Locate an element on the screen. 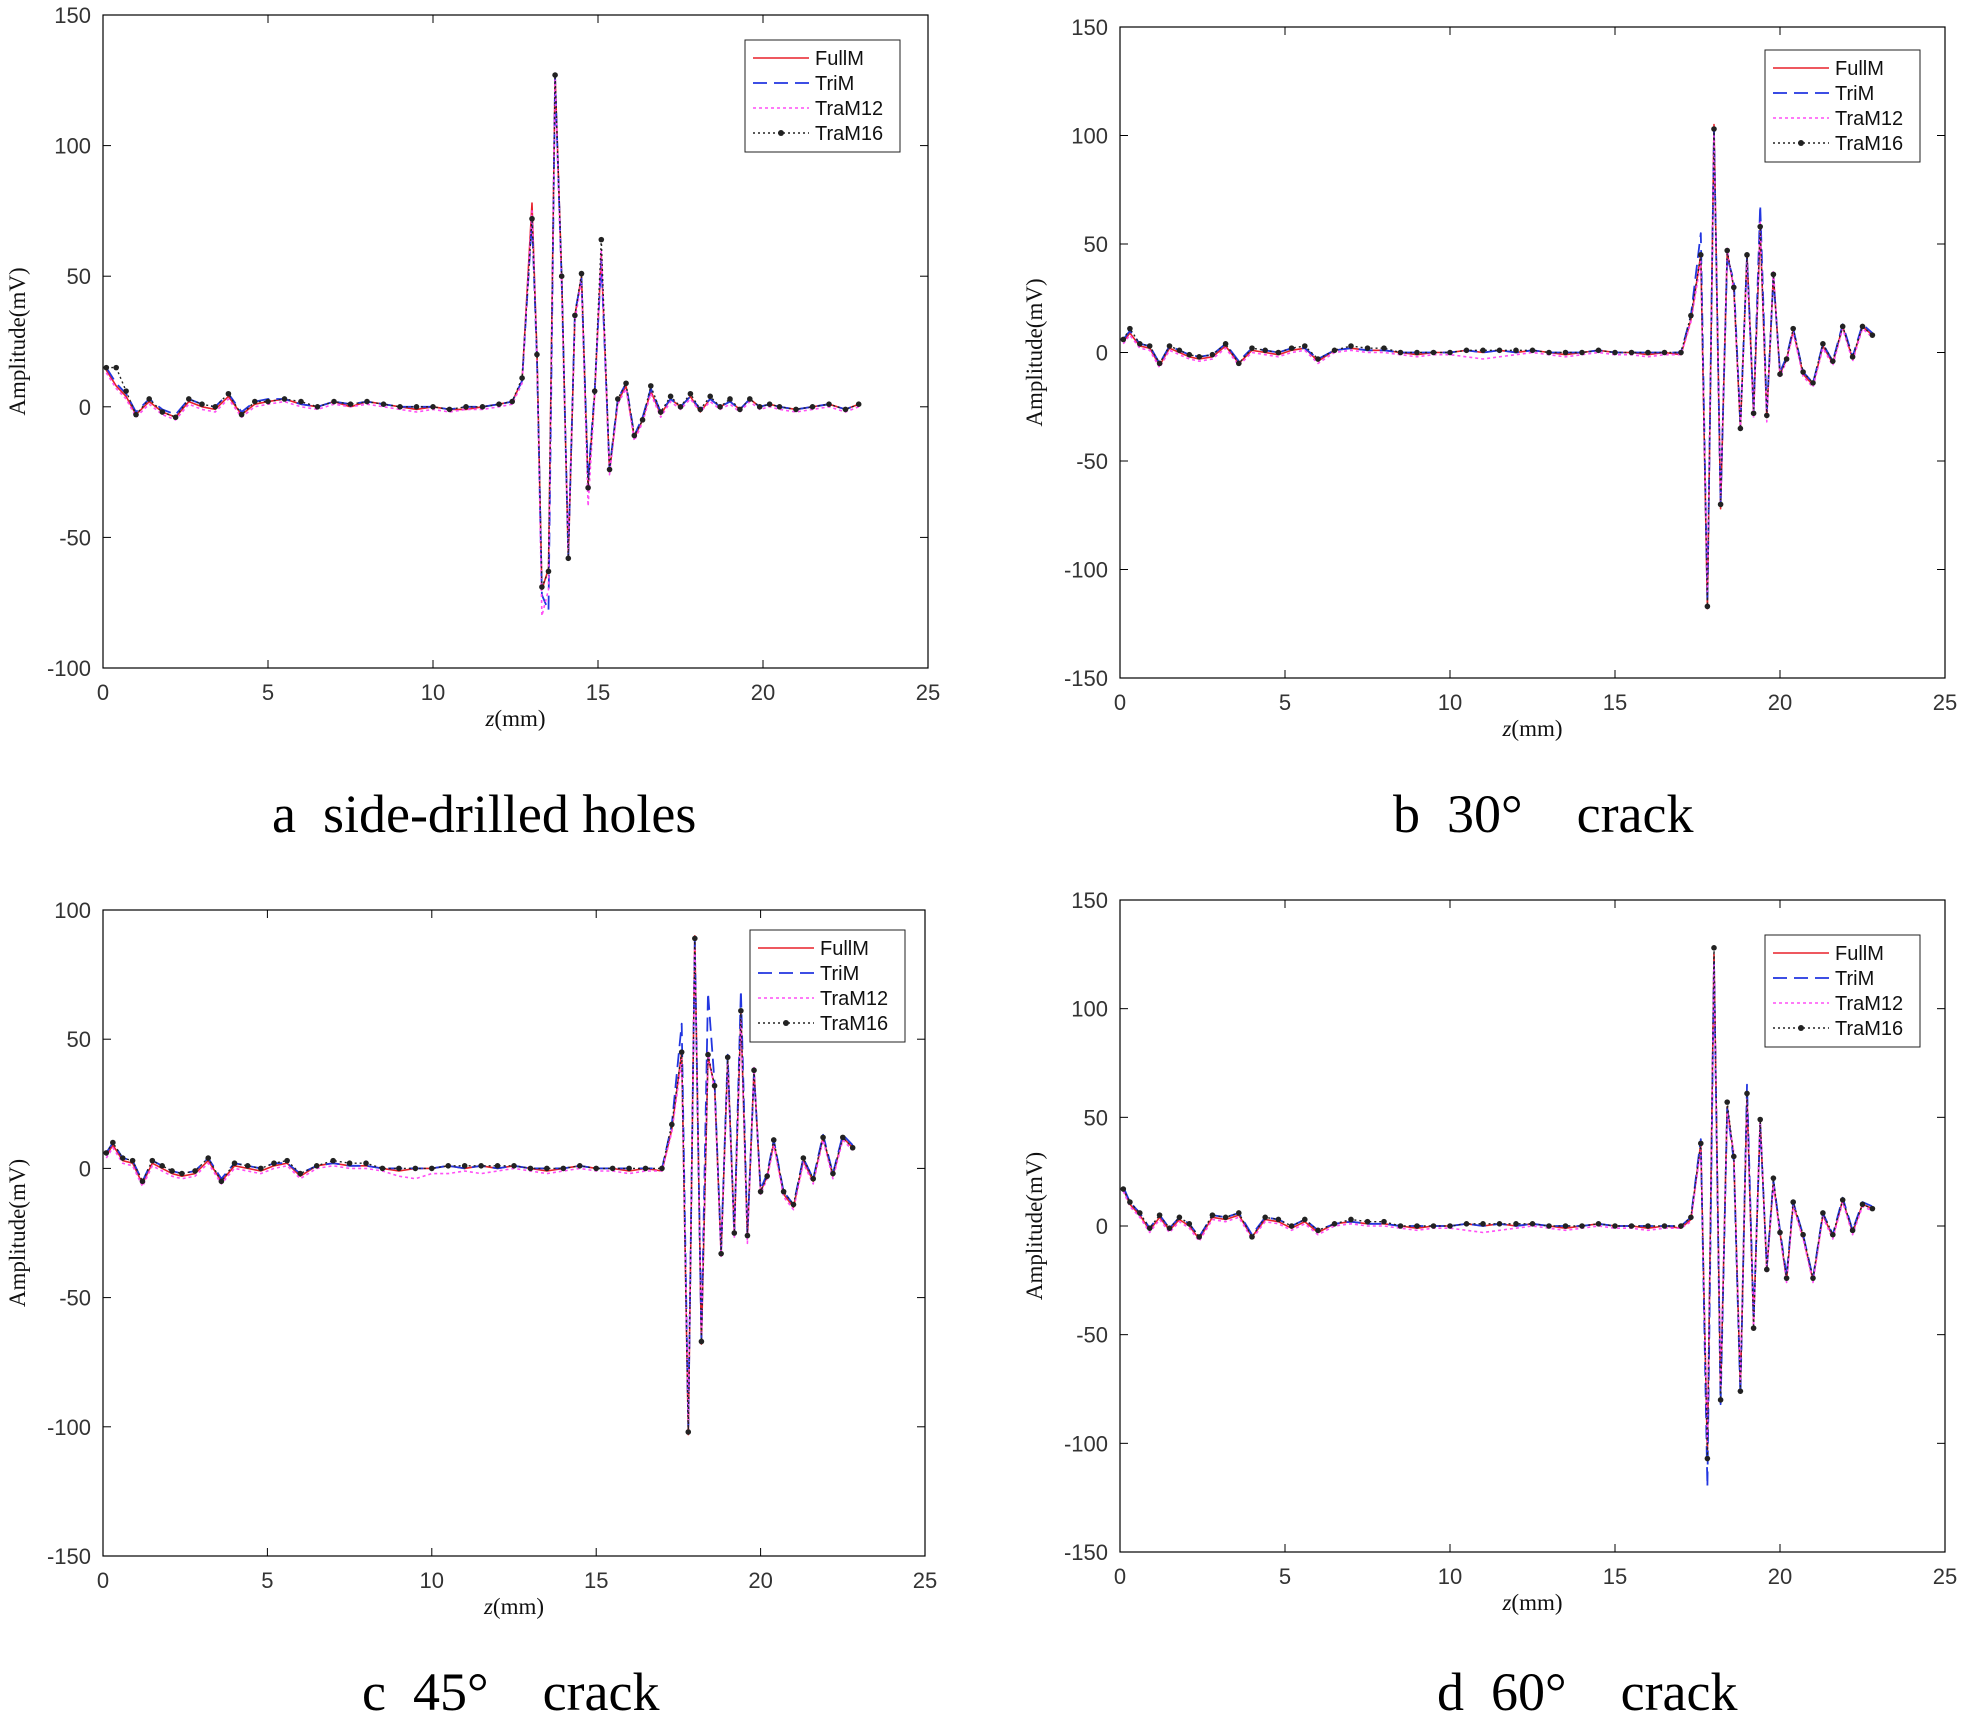 This screenshot has width=1965, height=1730. x-tick-label: 0 is located at coordinates (1120, 1576).